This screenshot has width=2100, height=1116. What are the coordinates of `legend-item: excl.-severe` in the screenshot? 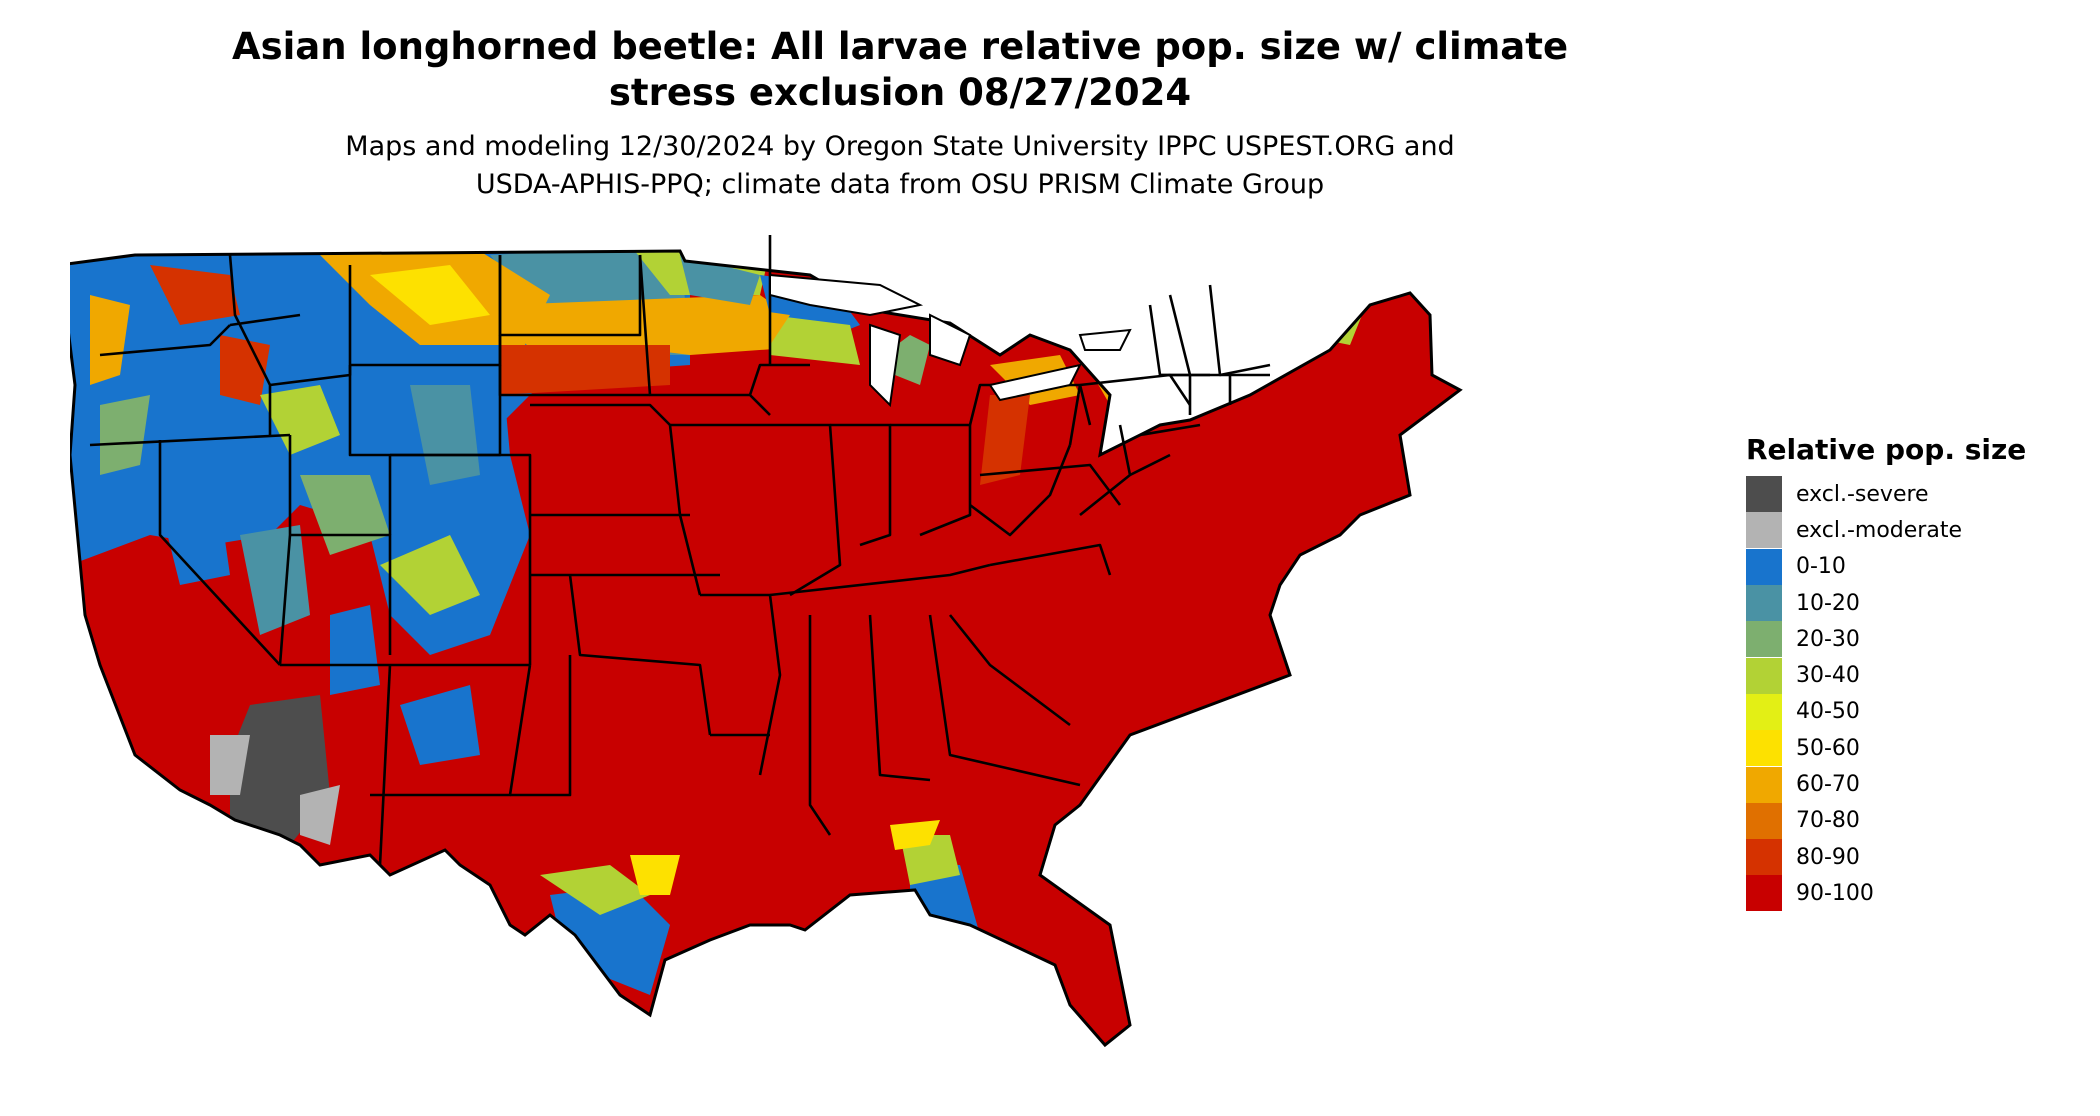 It's located at (1886, 494).